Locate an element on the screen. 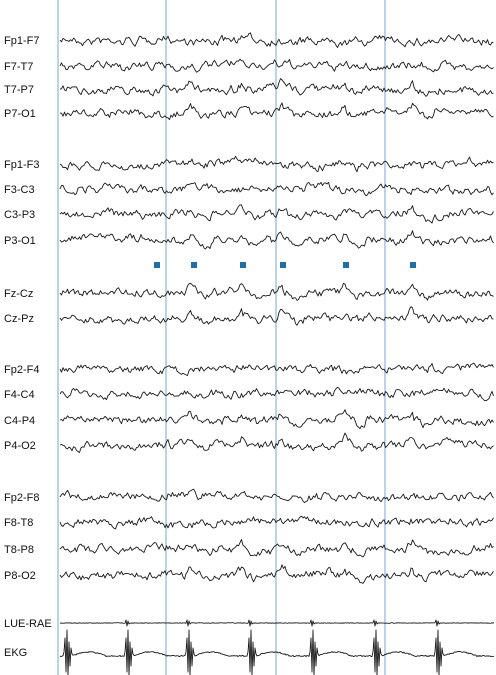 This screenshot has width=496, height=675. trace-cz-pz is located at coordinates (276, 316).